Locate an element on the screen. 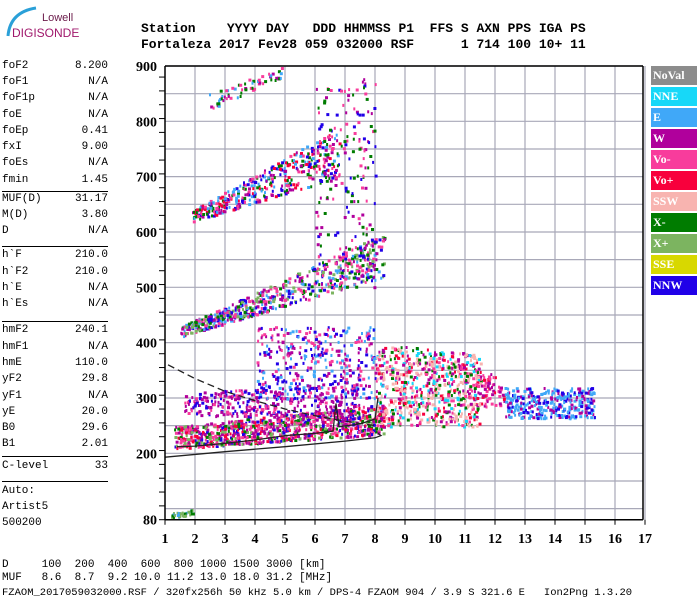 This screenshot has width=700, height=600. param-value: 210.0 is located at coordinates (91, 272).